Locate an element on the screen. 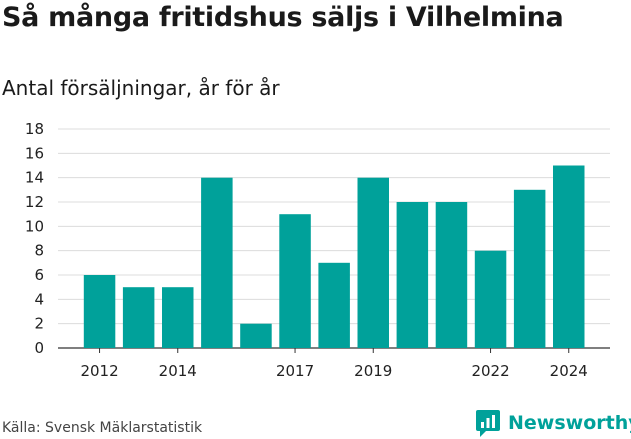  bar-2015 is located at coordinates (217, 262).